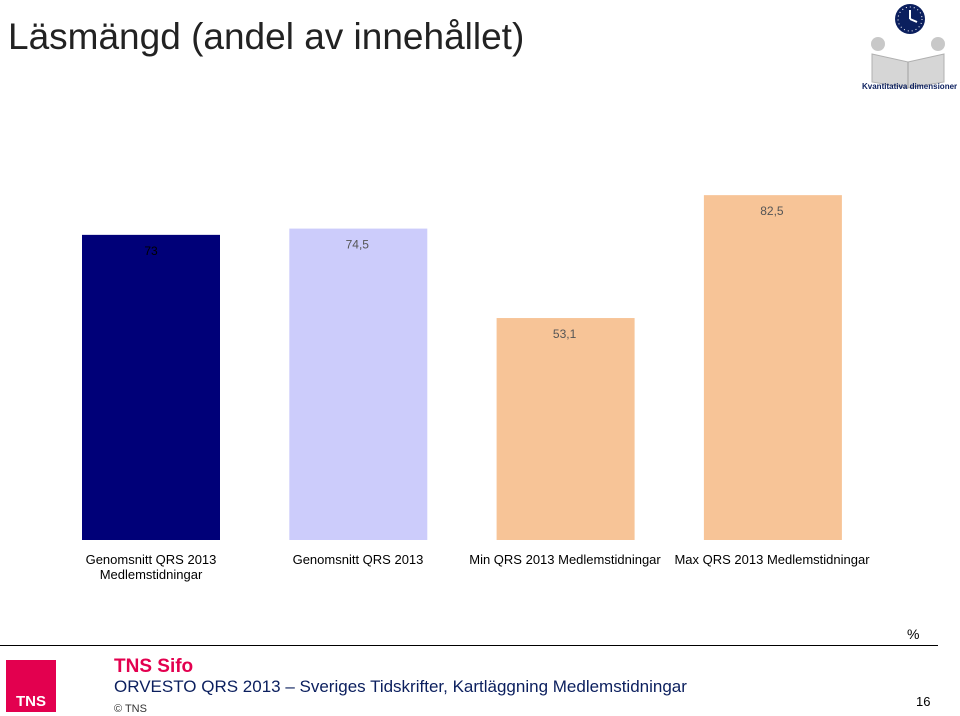  What do you see at coordinates (358, 245) in the screenshot?
I see `data-label-2: 74,5` at bounding box center [358, 245].